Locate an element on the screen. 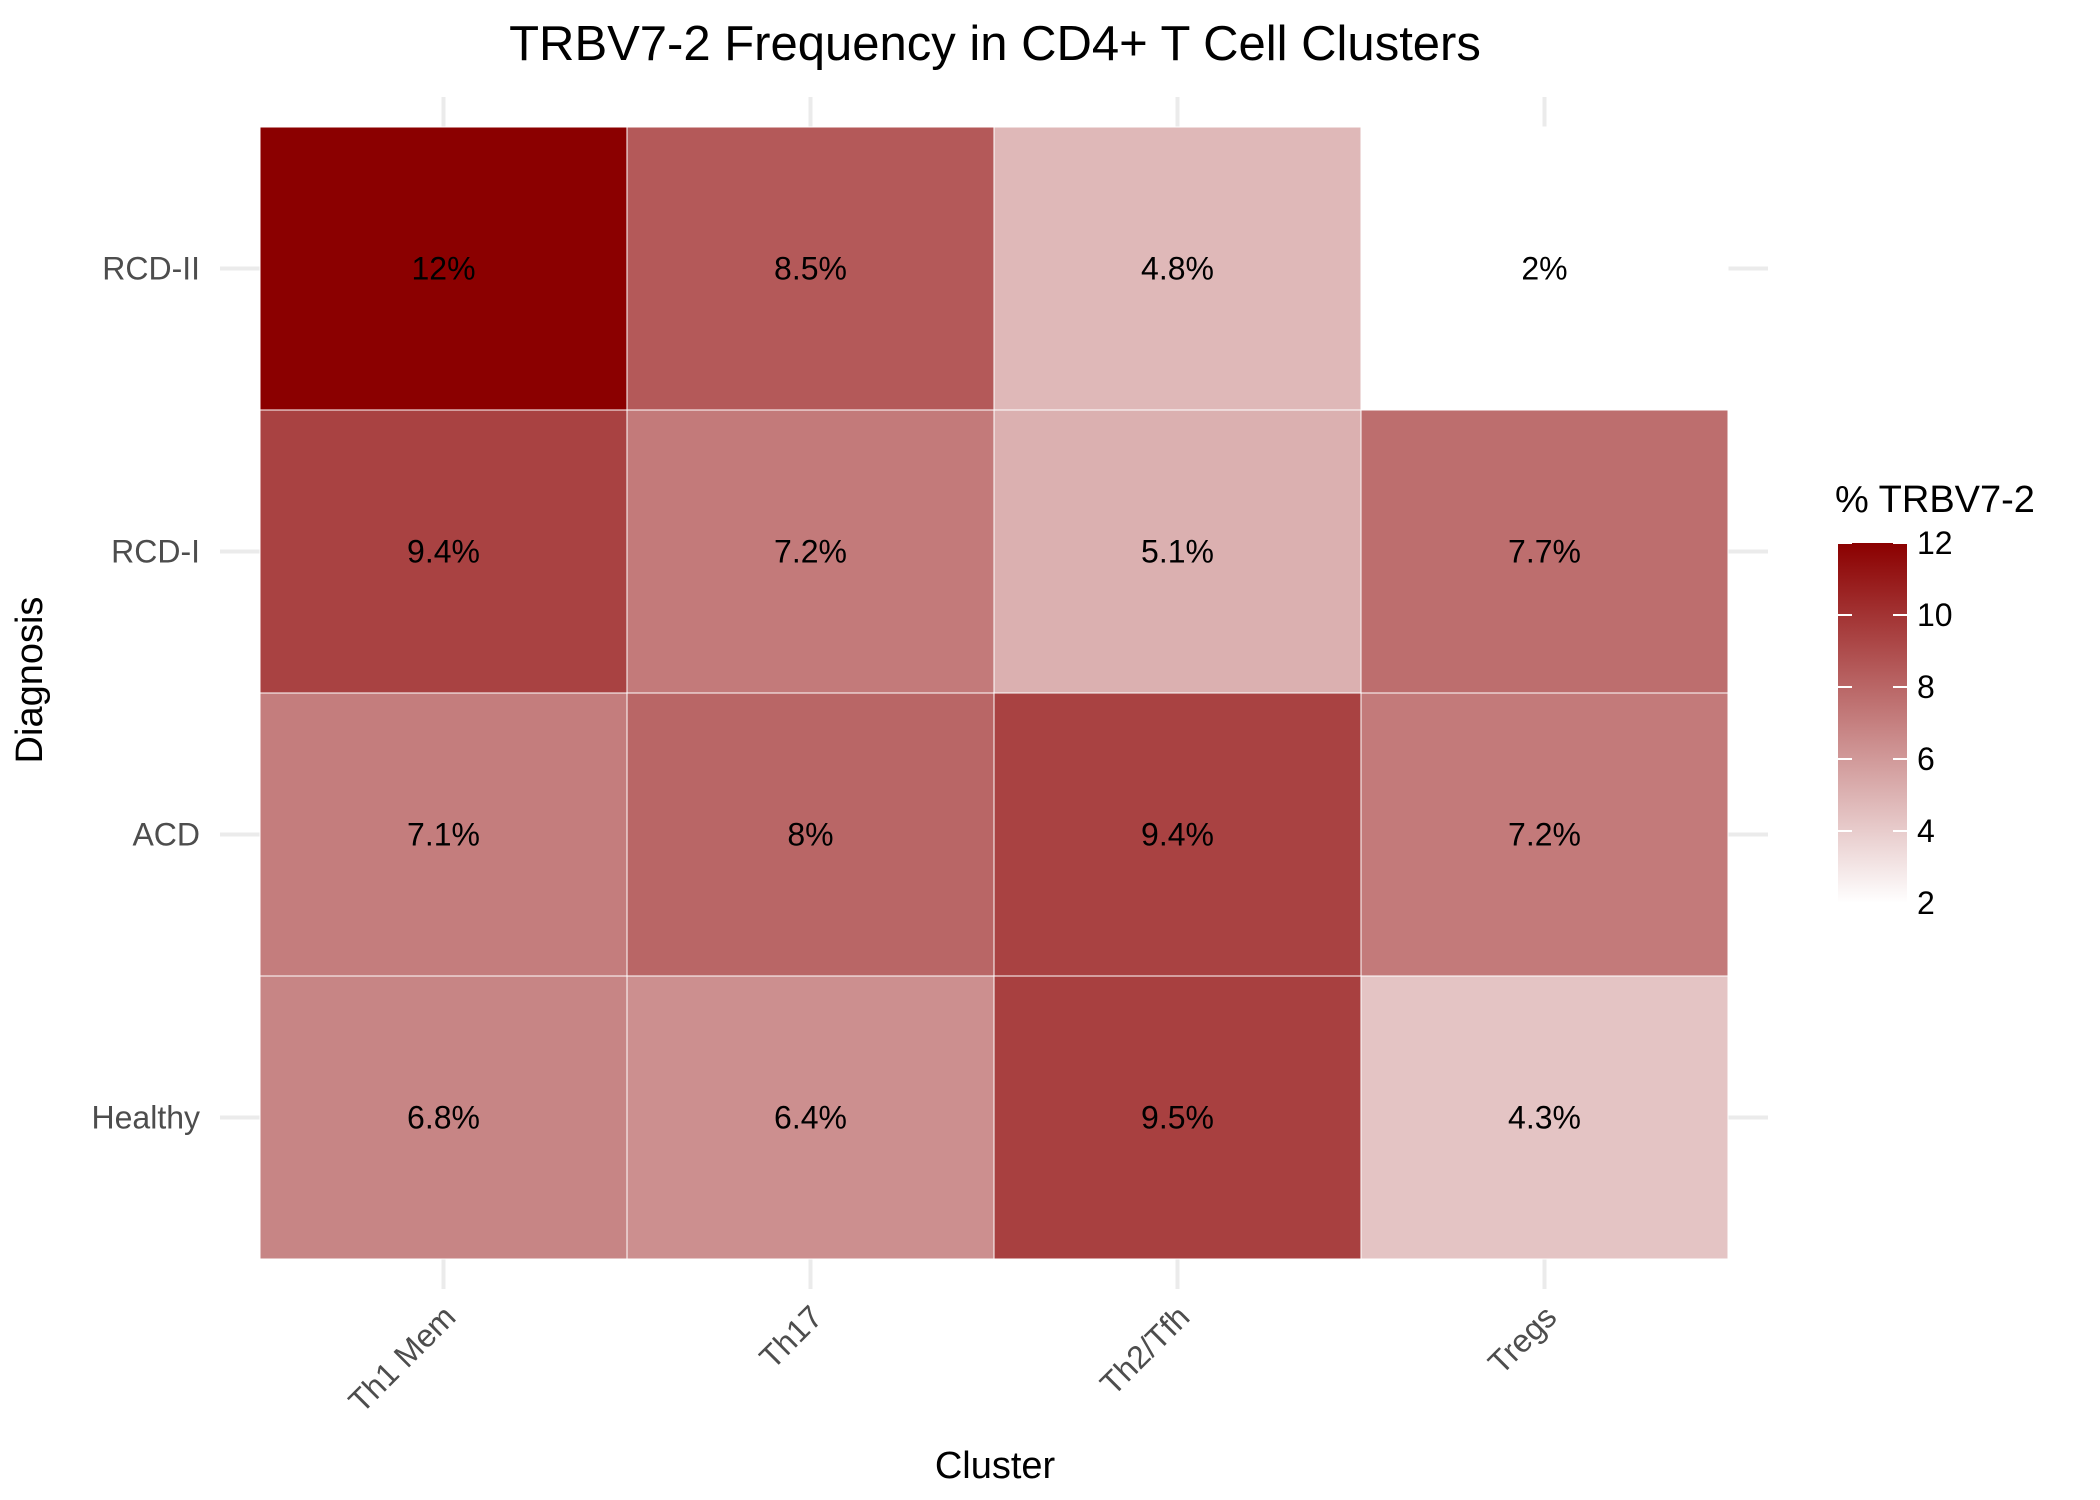 The width and height of the screenshot is (2100, 1500). cell-rcd-i-th2-tfh is located at coordinates (1177, 551).